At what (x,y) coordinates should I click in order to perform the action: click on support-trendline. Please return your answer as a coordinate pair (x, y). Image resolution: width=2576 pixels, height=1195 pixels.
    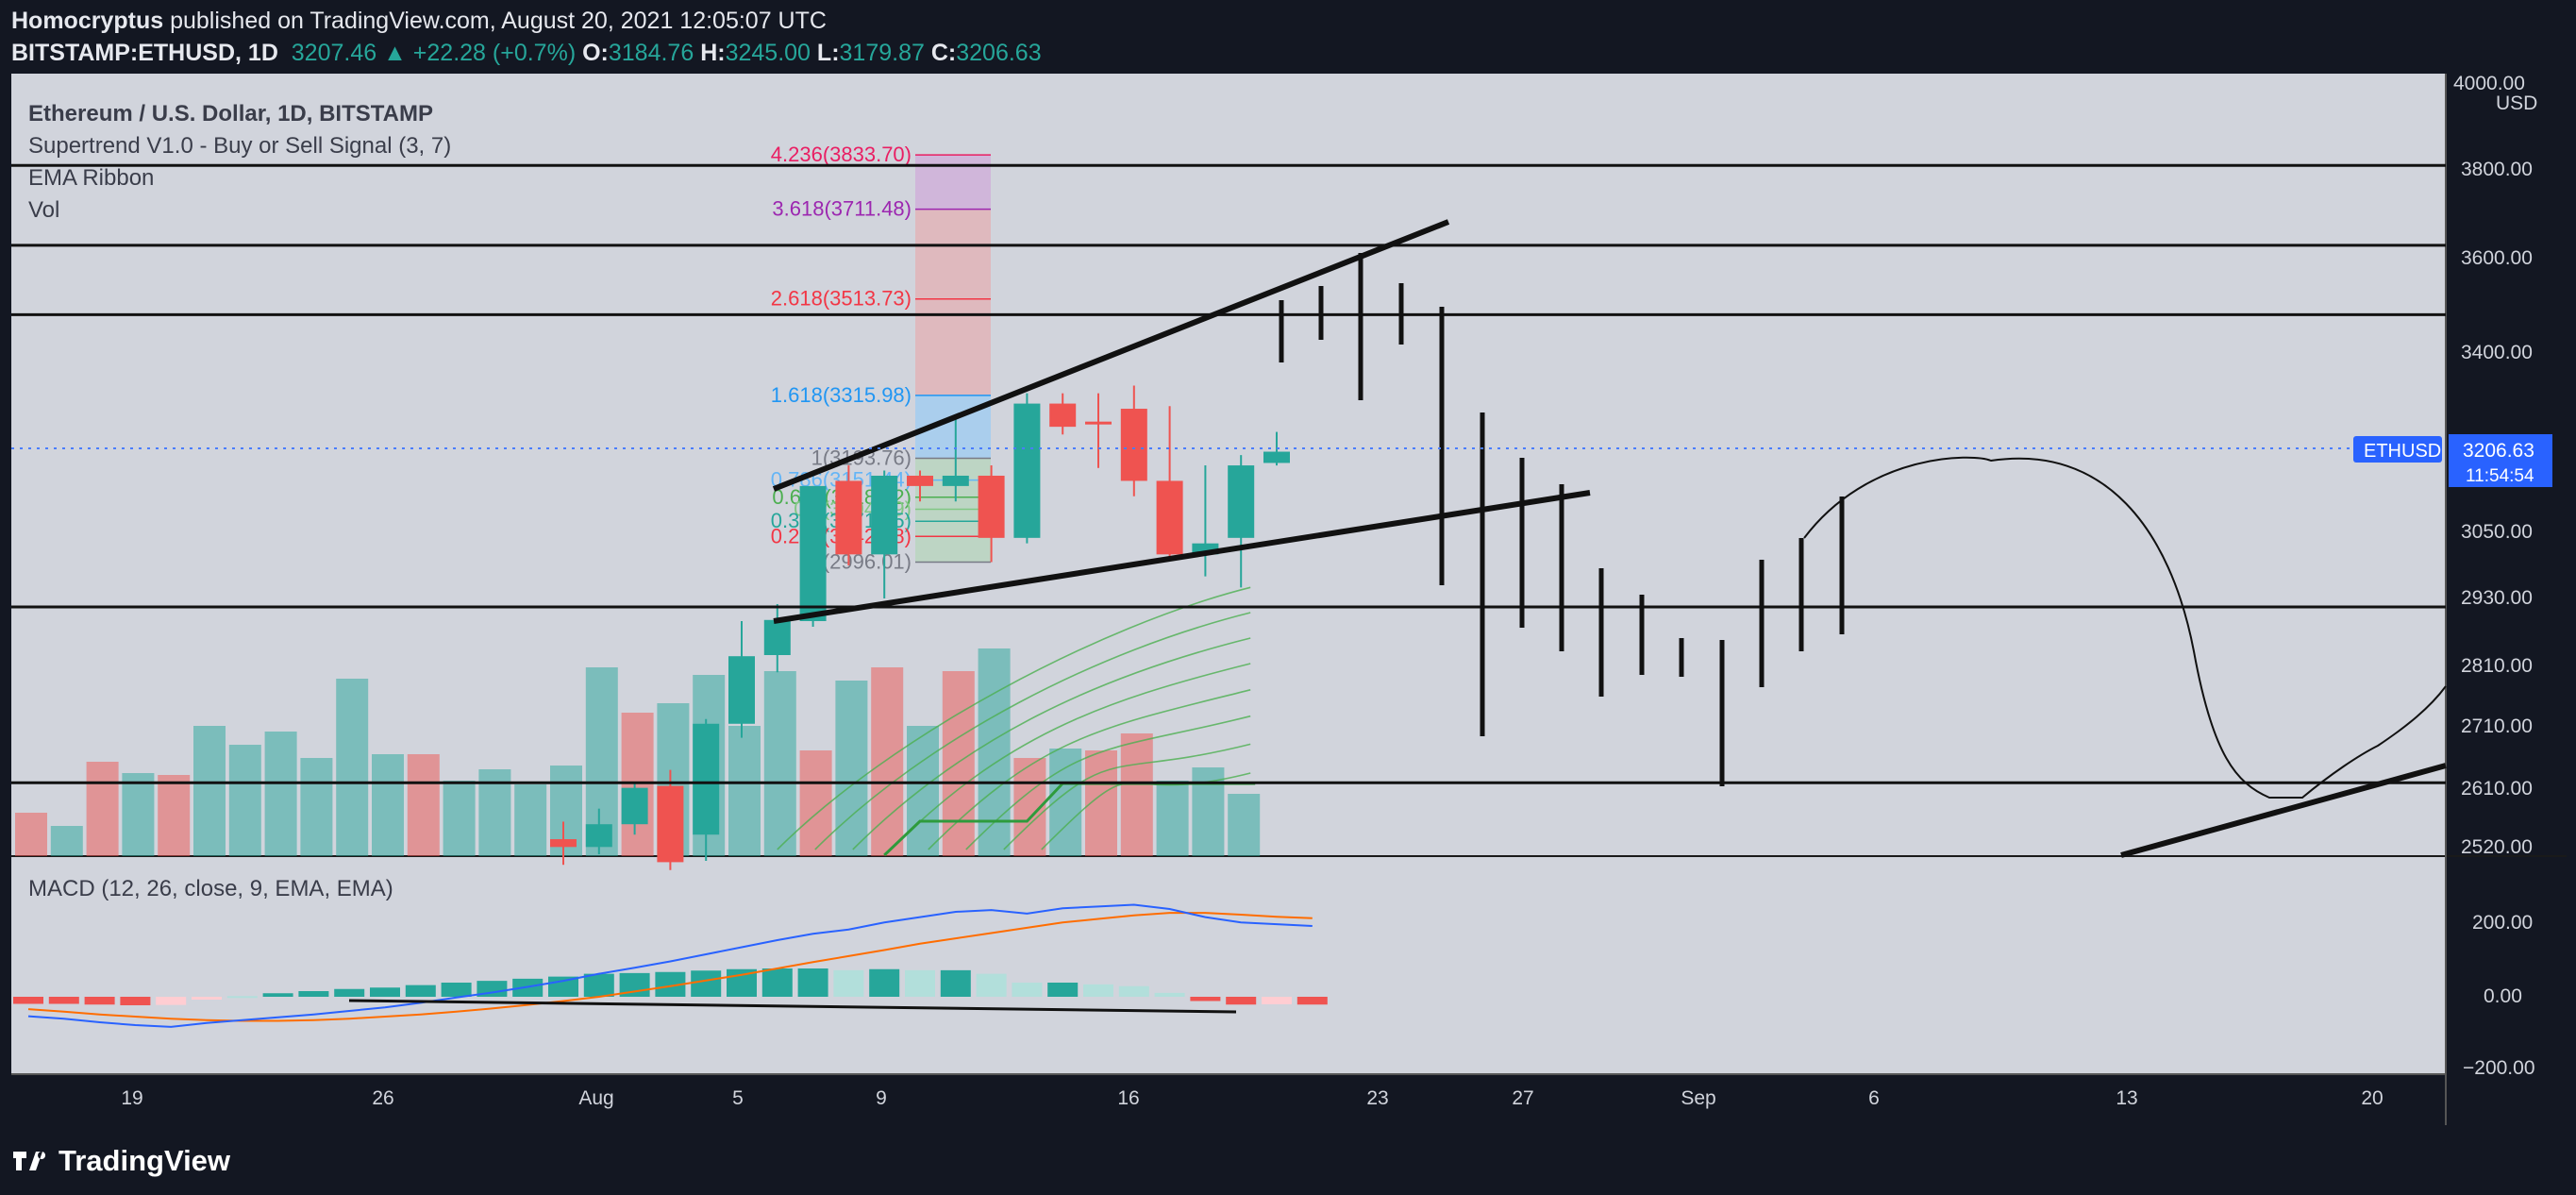
    Looking at the image, I should click on (2283, 810).